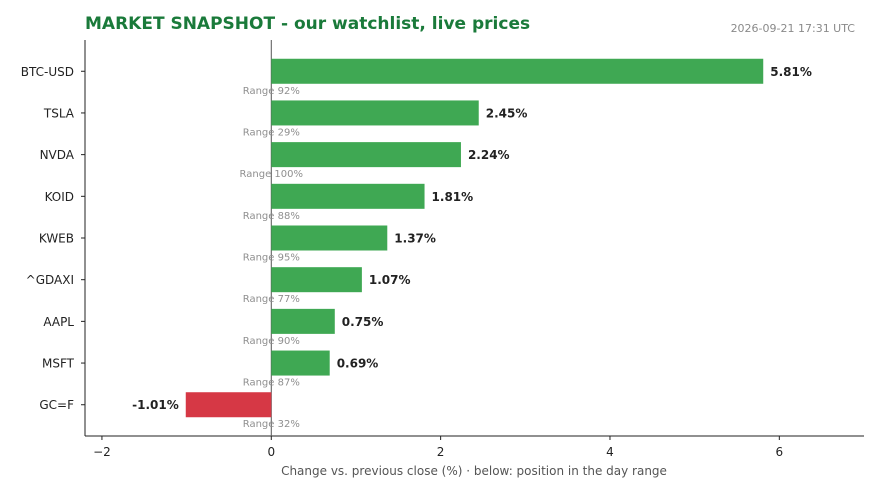 This screenshot has width=880, height=495. Describe the element at coordinates (390, 280) in the screenshot. I see `value-label: 1.07%` at that location.